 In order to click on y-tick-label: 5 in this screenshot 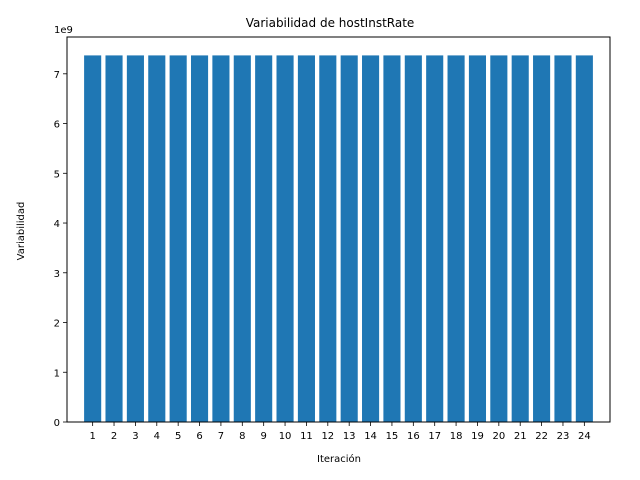, I will do `click(57, 174)`.